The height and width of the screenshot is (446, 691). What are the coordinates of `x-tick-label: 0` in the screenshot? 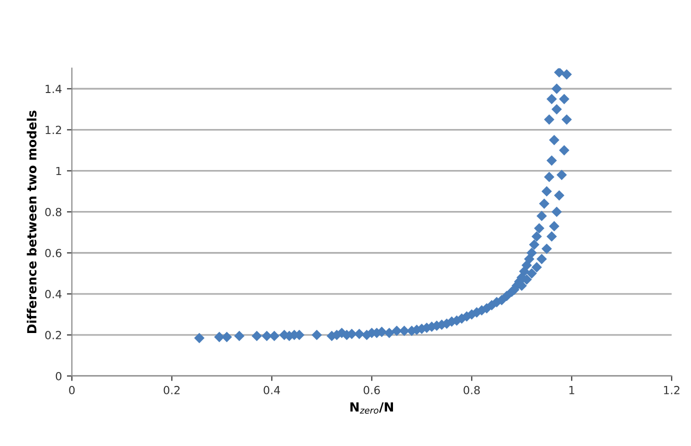 It's located at (72, 390).